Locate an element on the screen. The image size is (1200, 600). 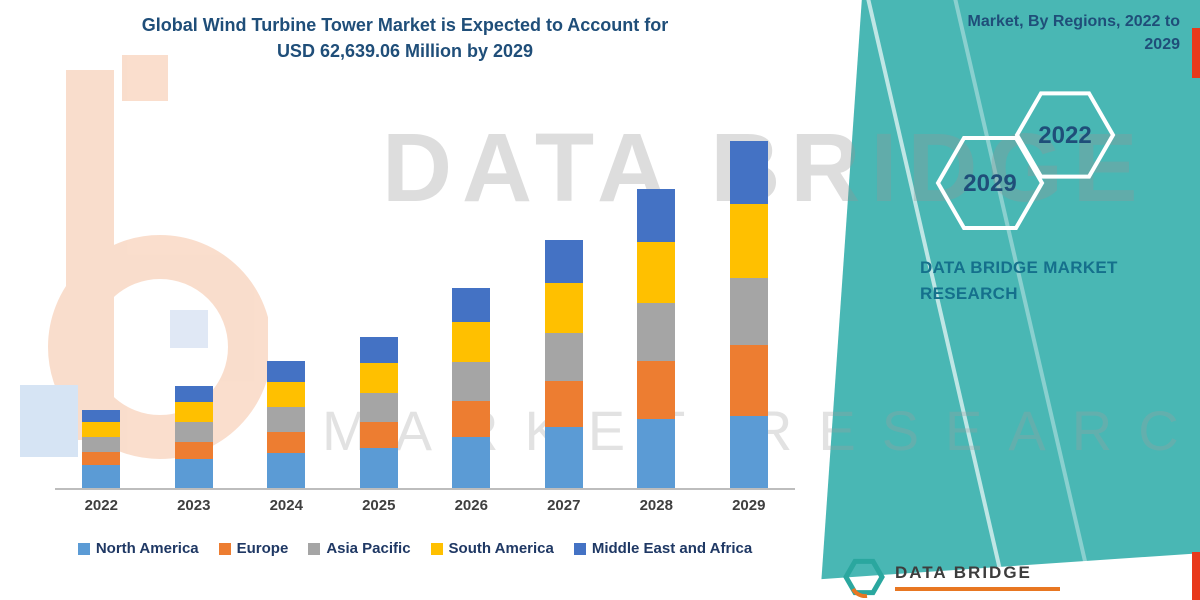
bar-stack-2028 is located at coordinates (656, 308).